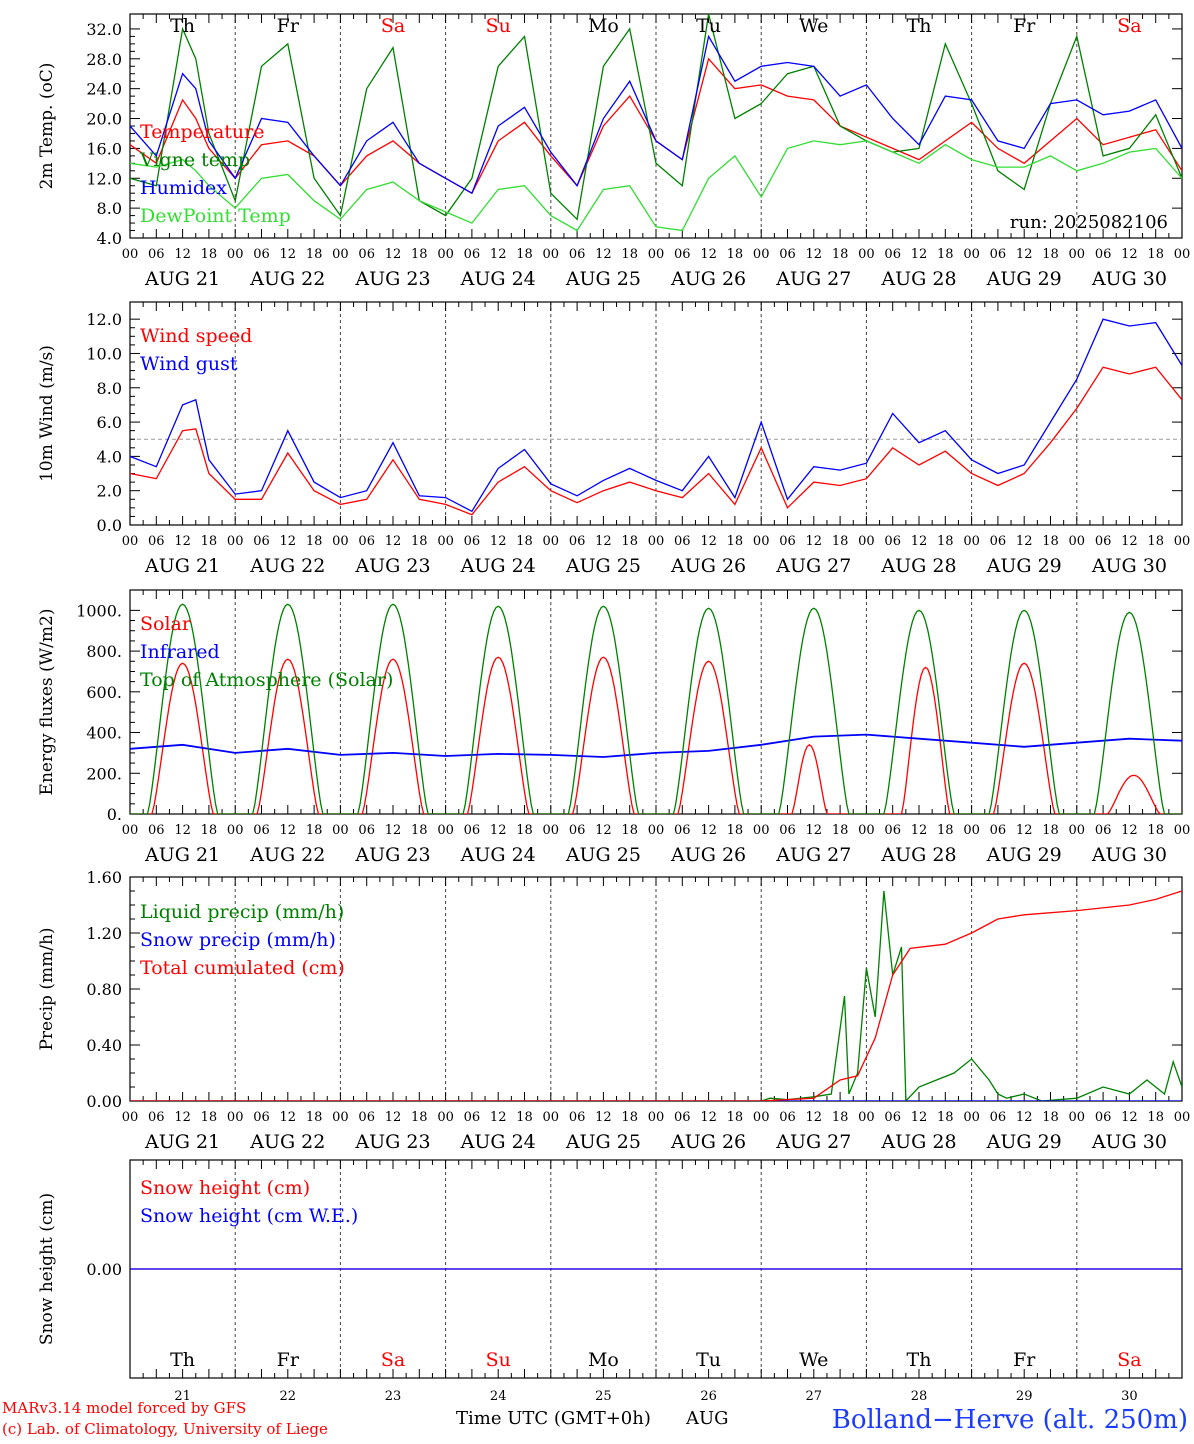 The image size is (1194, 1444). What do you see at coordinates (180, 652) in the screenshot?
I see `legend-entry: Infrared` at bounding box center [180, 652].